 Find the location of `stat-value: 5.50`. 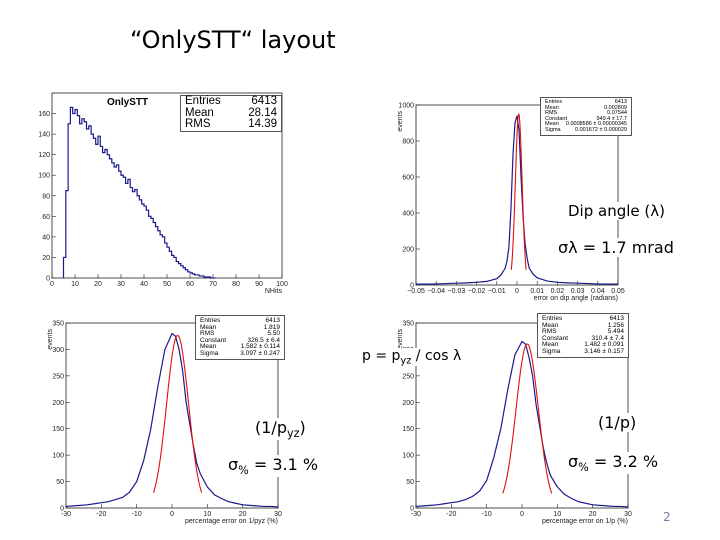

stat-value: 5.50 is located at coordinates (273, 333).